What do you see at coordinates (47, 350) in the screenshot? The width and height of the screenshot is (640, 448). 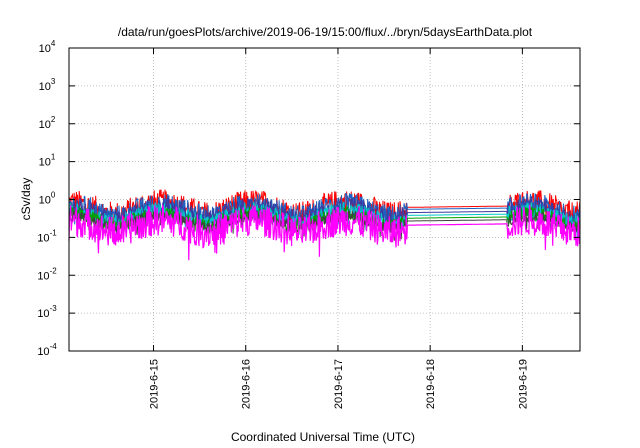 I see `y-tick-label: 10⁻⁴` at bounding box center [47, 350].